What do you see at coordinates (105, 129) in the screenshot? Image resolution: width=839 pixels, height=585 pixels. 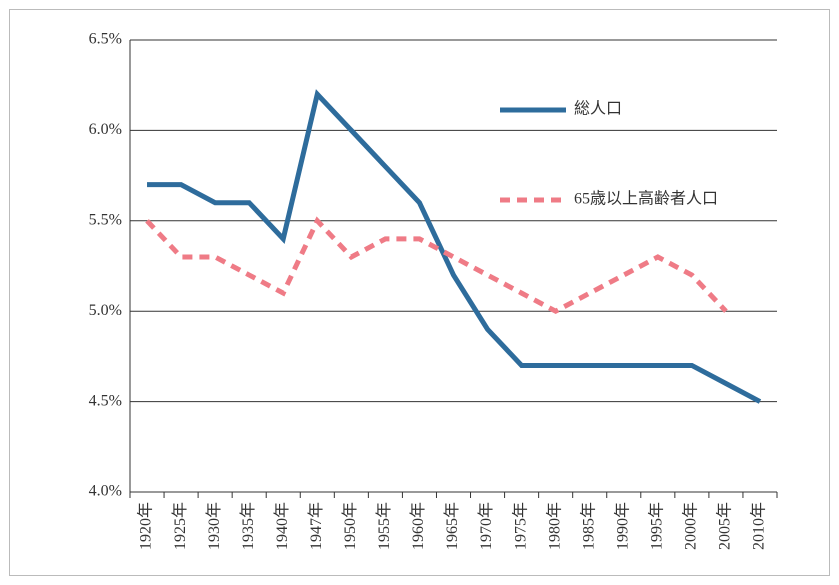 I see `y-tick-label: 6.0%` at bounding box center [105, 129].